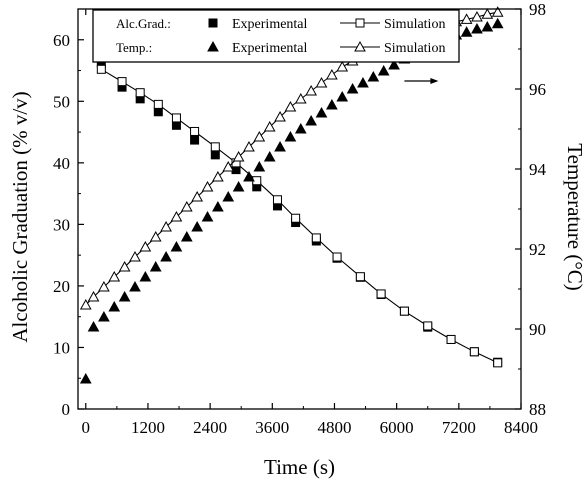 This screenshot has width=587, height=481. What do you see at coordinates (538, 169) in the screenshot?
I see `y-right-tick-label: 94` at bounding box center [538, 169].